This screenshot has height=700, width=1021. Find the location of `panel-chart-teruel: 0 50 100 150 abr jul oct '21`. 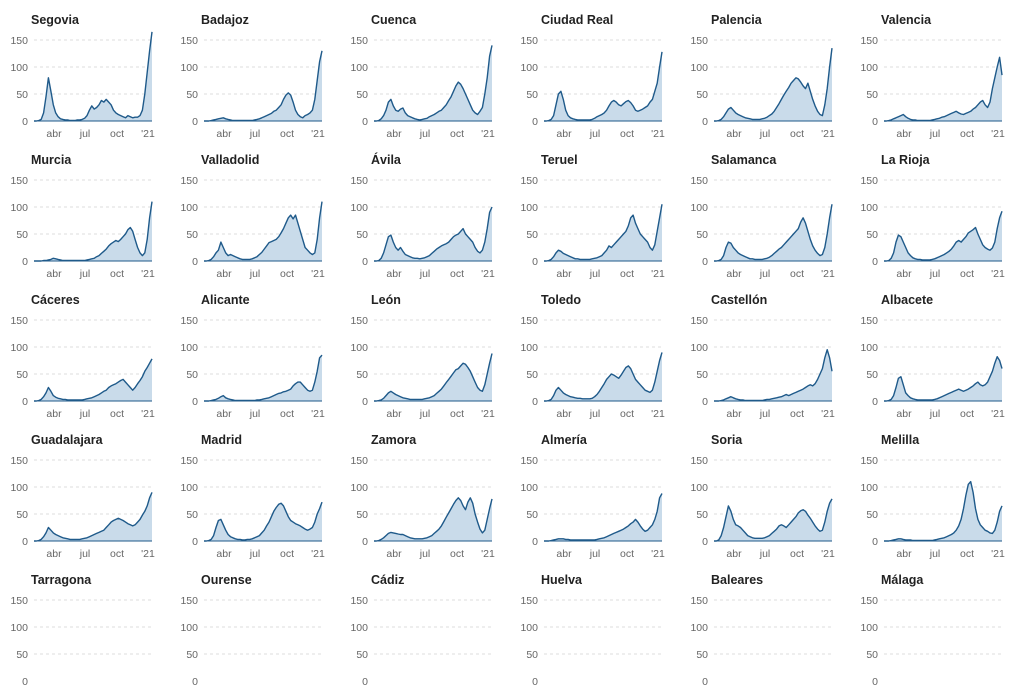

panel-chart-teruel: 0 50 100 150 abr jul oct '21 is located at coordinates (592, 227).